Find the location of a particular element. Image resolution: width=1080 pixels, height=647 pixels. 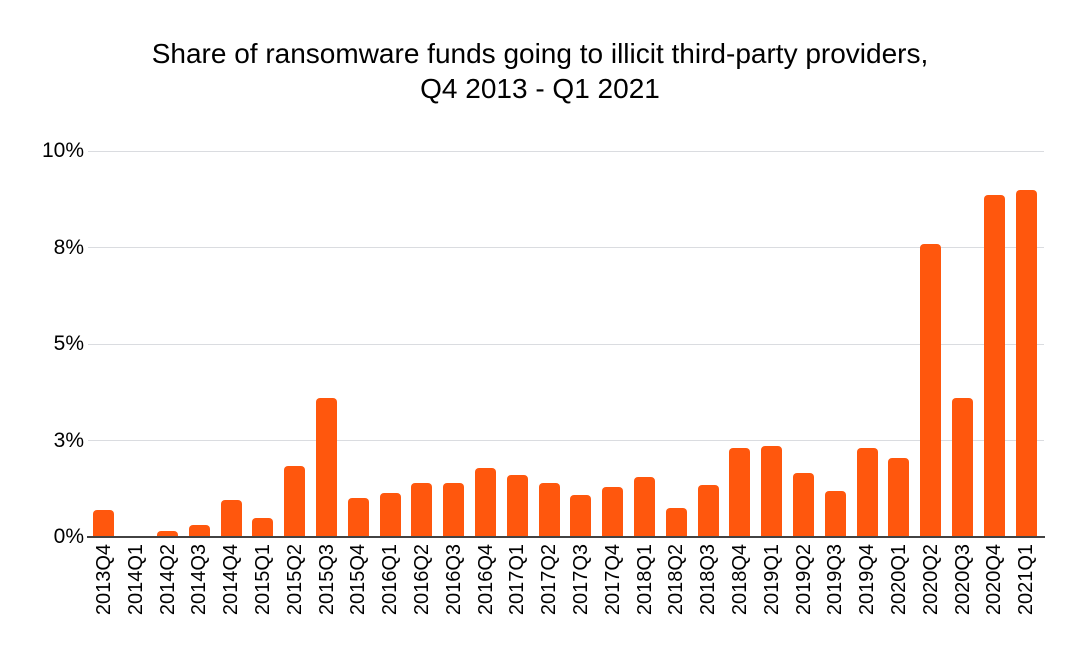

bar-2019Q3 is located at coordinates (835, 513).